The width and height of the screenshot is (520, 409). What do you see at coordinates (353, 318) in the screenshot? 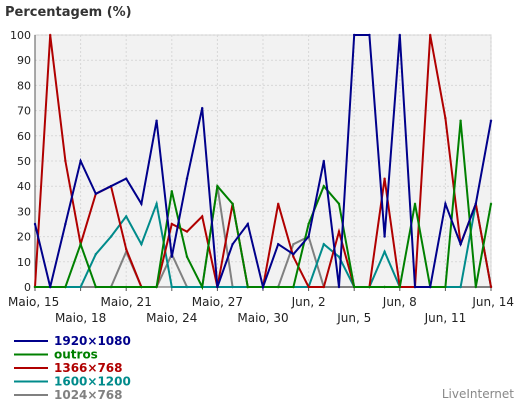
I see `x-tick-label: Jun, 5` at bounding box center [353, 318].